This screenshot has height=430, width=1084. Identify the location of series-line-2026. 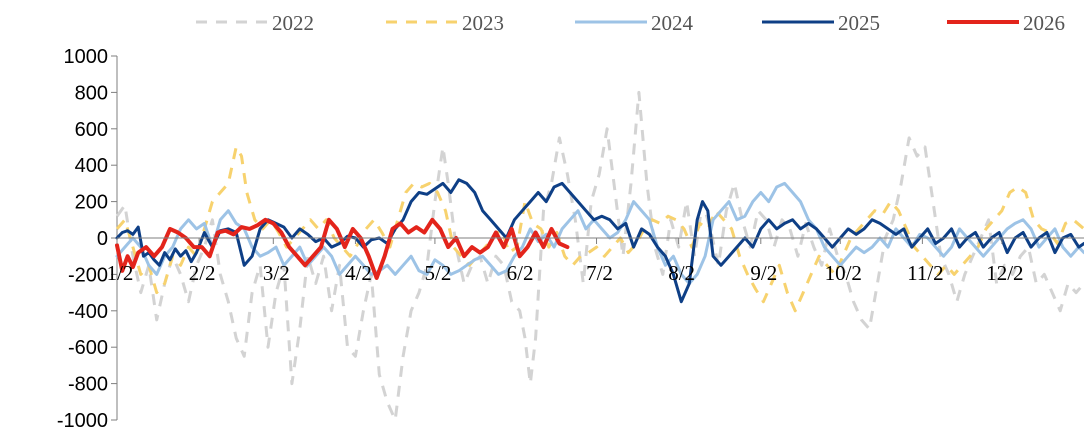
(342, 248).